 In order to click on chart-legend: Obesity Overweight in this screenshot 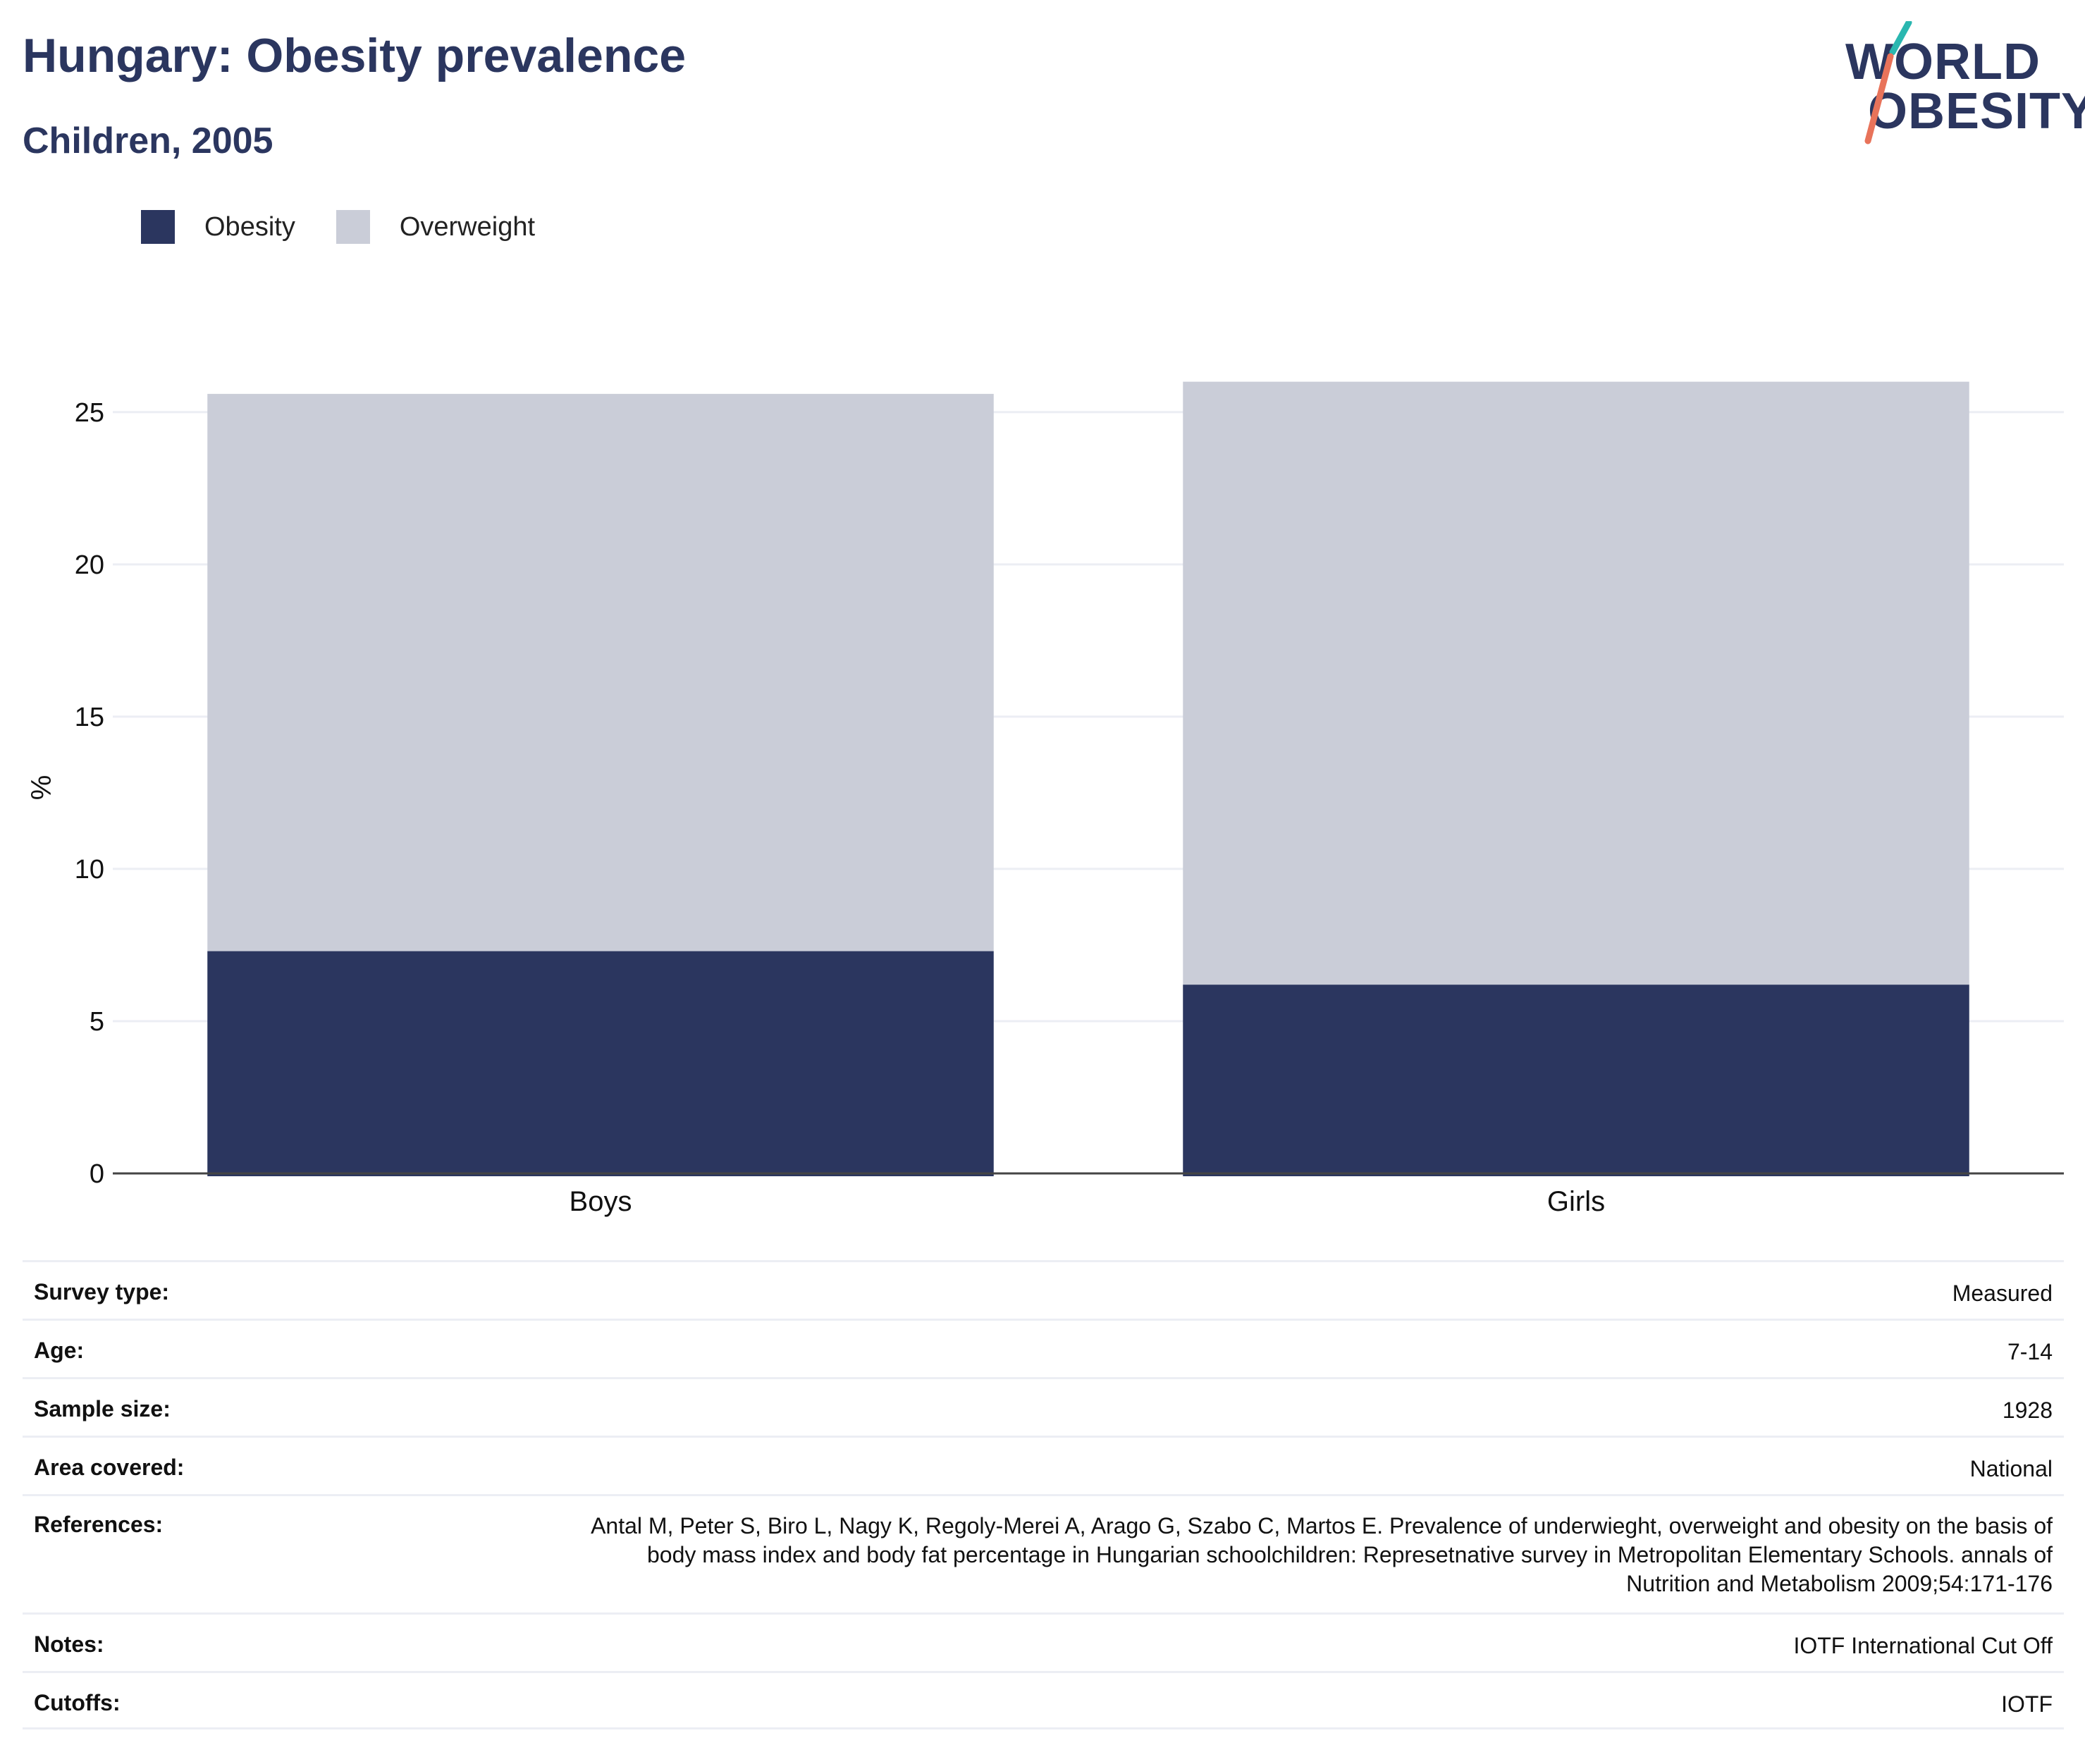, I will do `click(358, 227)`.